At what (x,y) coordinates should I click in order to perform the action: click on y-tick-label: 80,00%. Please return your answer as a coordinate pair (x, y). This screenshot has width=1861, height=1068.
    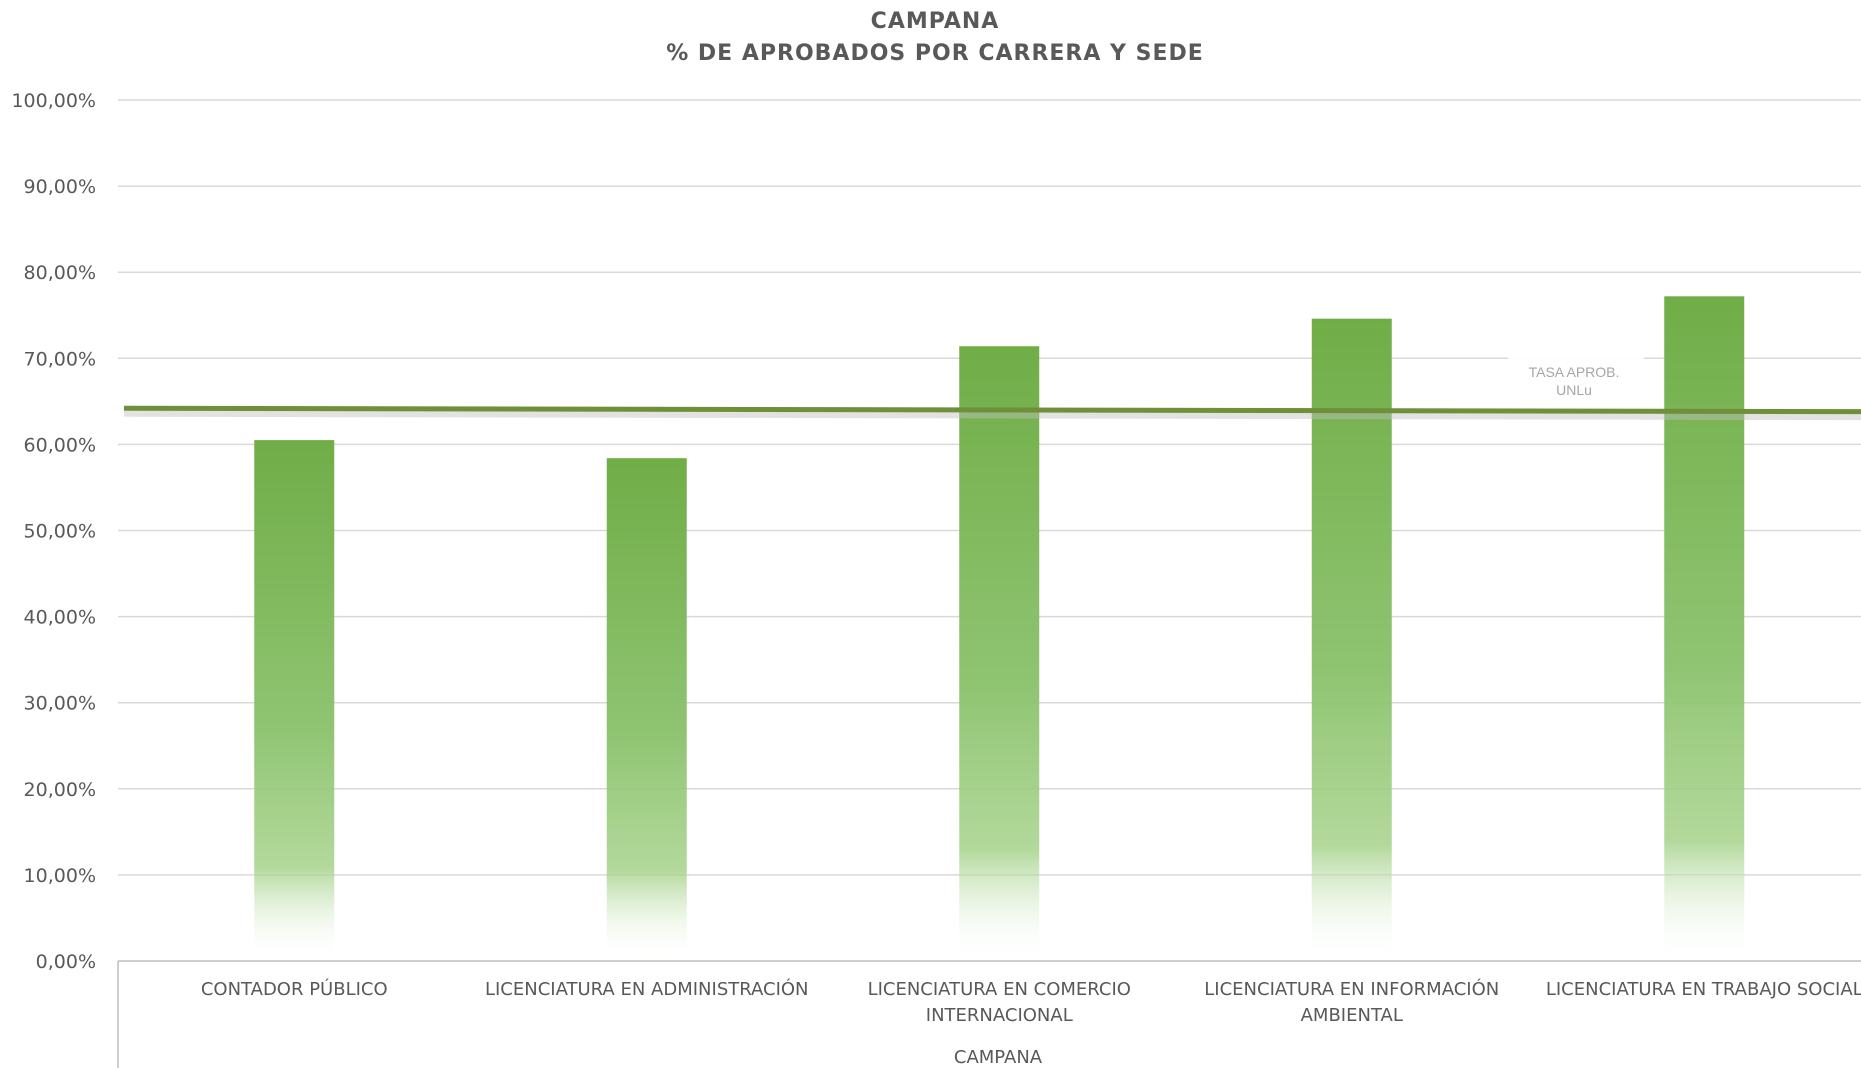
    Looking at the image, I should click on (60, 273).